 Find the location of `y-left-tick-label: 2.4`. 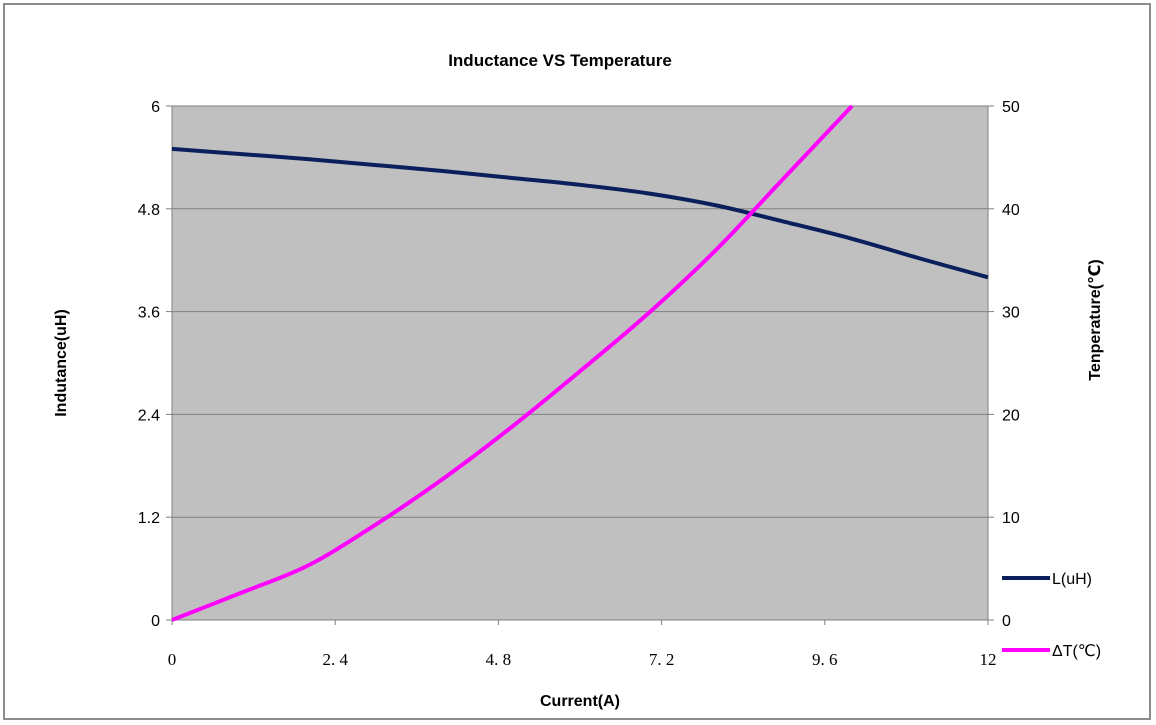

y-left-tick-label: 2.4 is located at coordinates (149, 415).